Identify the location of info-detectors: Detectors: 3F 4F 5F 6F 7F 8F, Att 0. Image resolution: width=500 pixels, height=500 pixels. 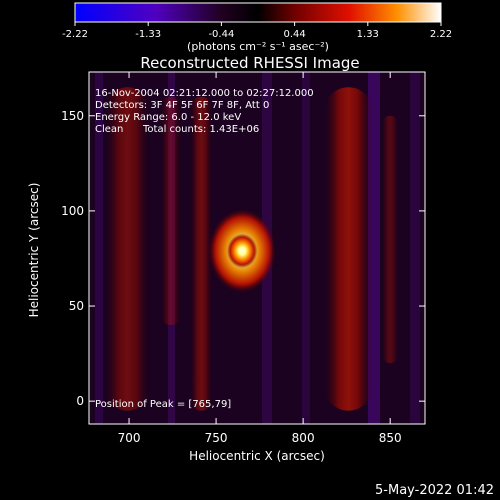
(182, 105).